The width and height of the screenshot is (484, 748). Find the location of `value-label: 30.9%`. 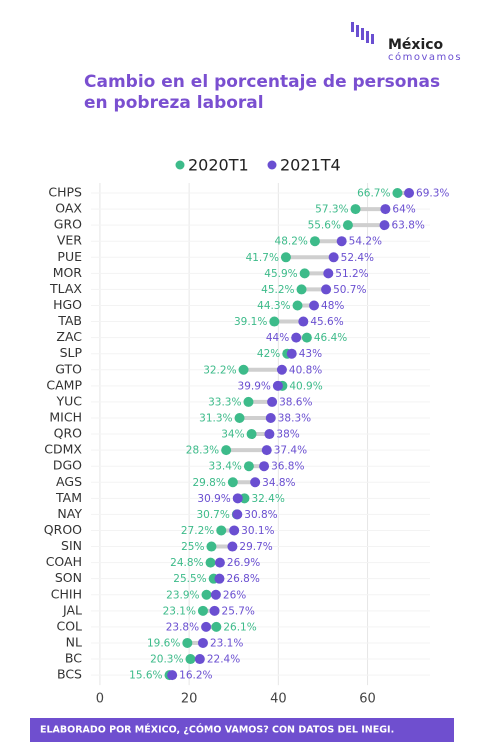

value-label: 30.9% is located at coordinates (213, 499).